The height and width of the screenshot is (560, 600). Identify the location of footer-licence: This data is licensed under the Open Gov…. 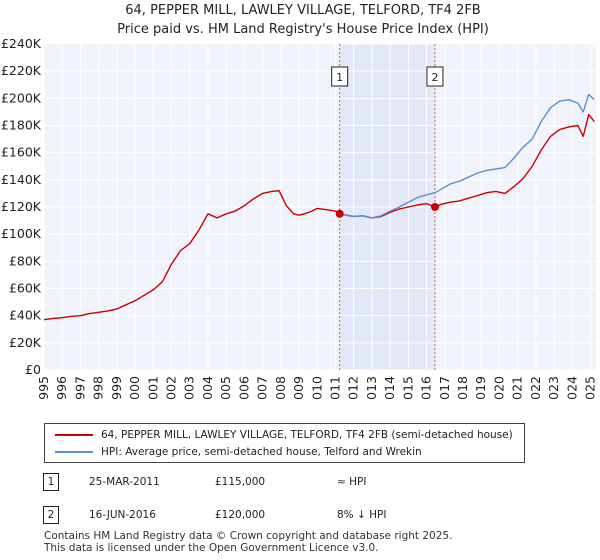
(211, 548).